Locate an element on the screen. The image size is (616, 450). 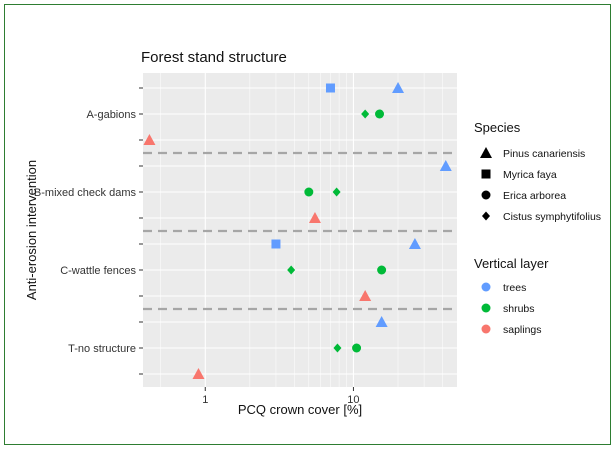
legend-species-title: Species is located at coordinates (497, 127).